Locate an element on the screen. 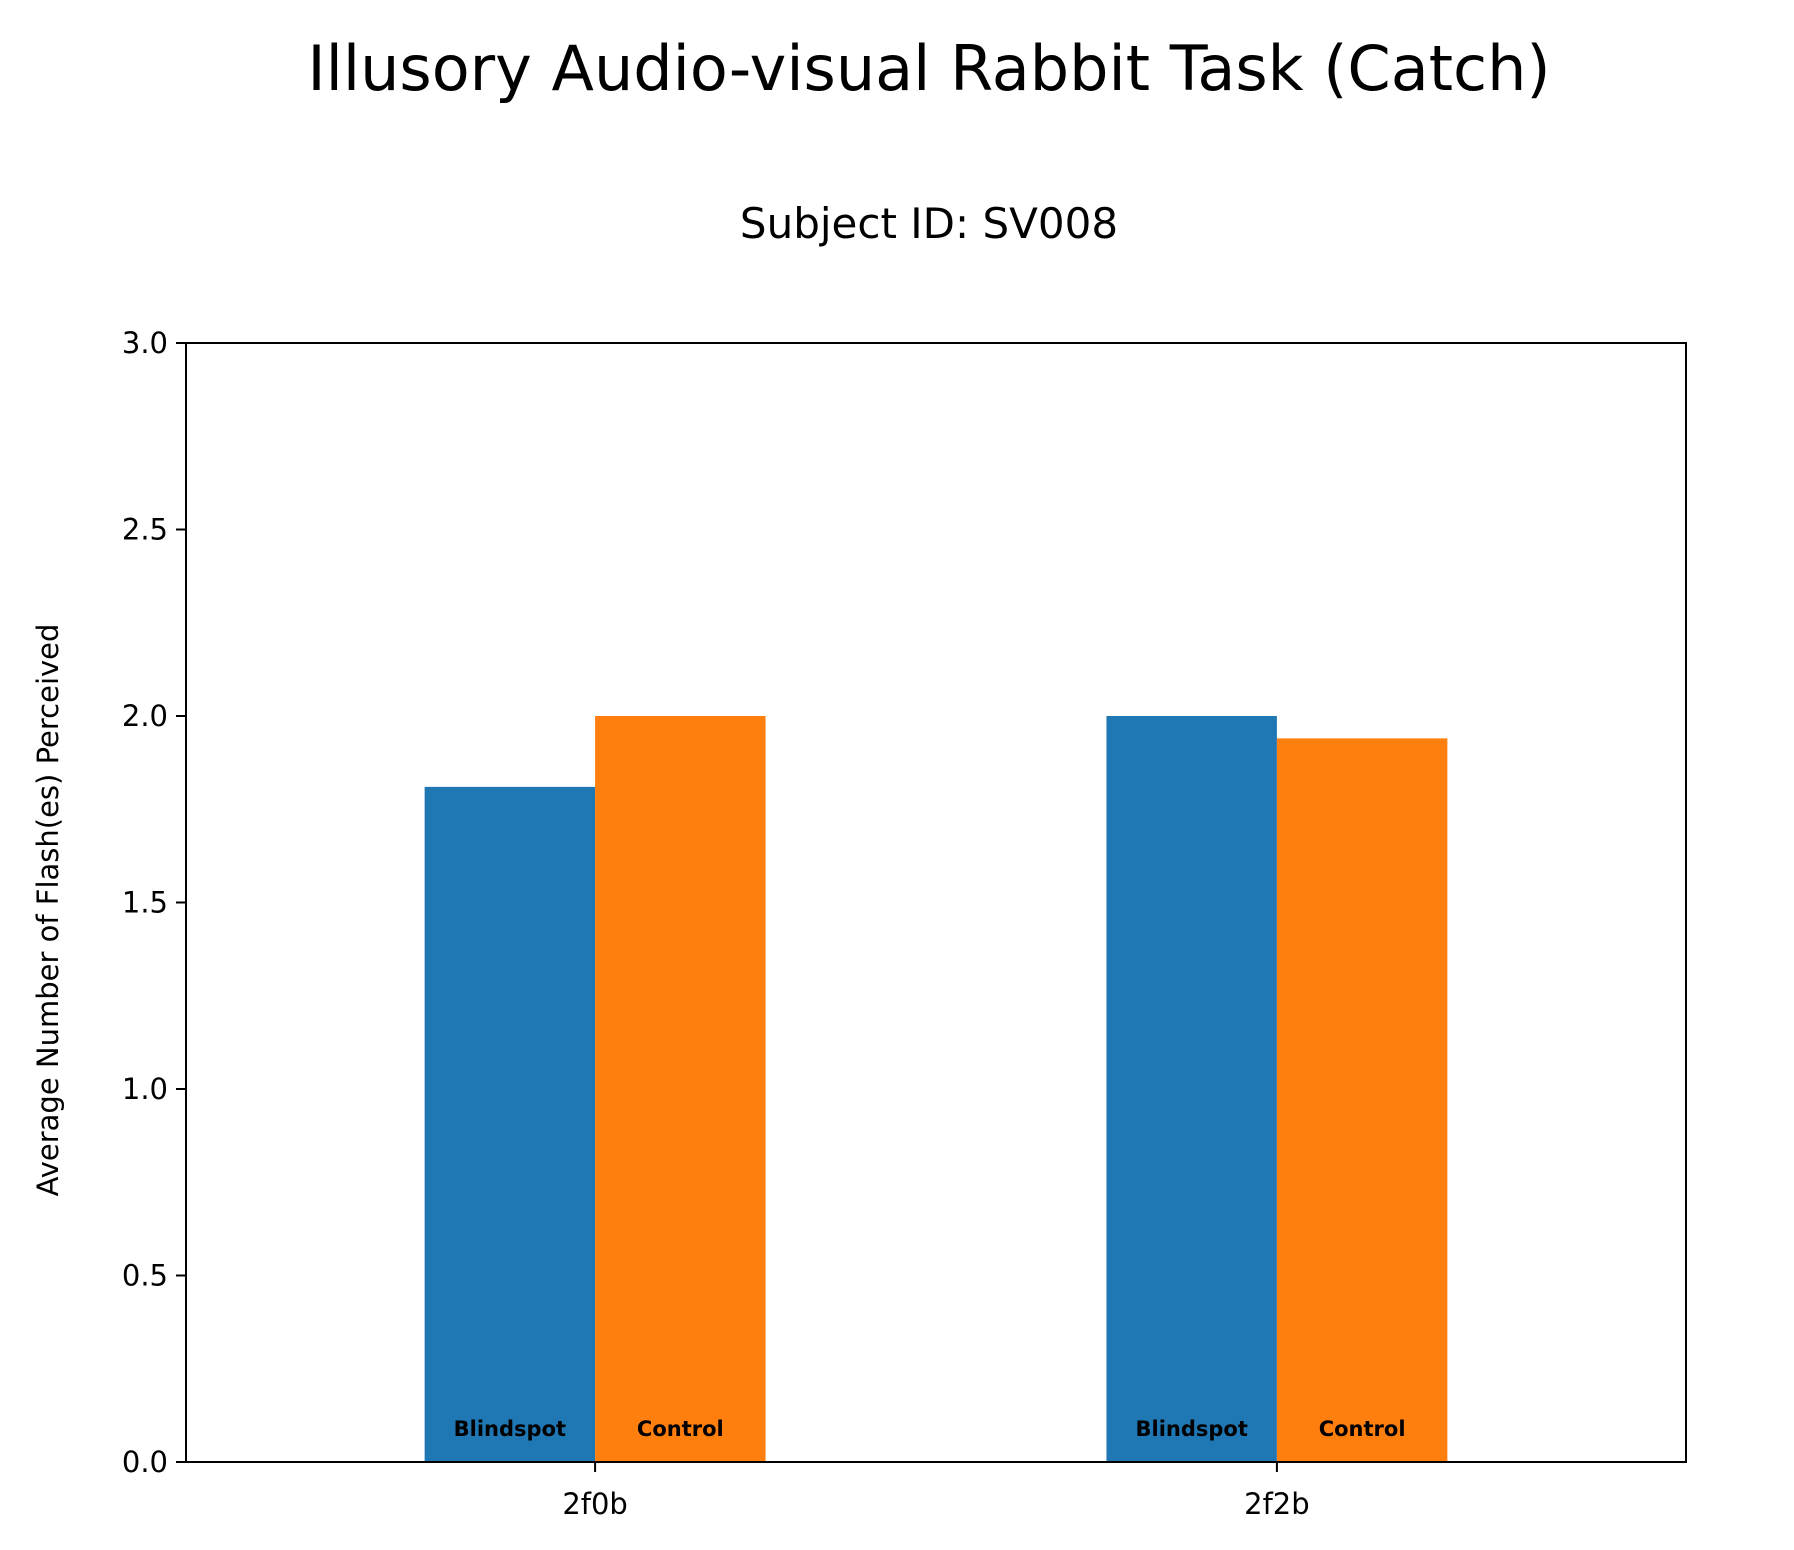 This screenshot has width=1794, height=1550. y-tick-label: 2.5 is located at coordinates (145, 530).